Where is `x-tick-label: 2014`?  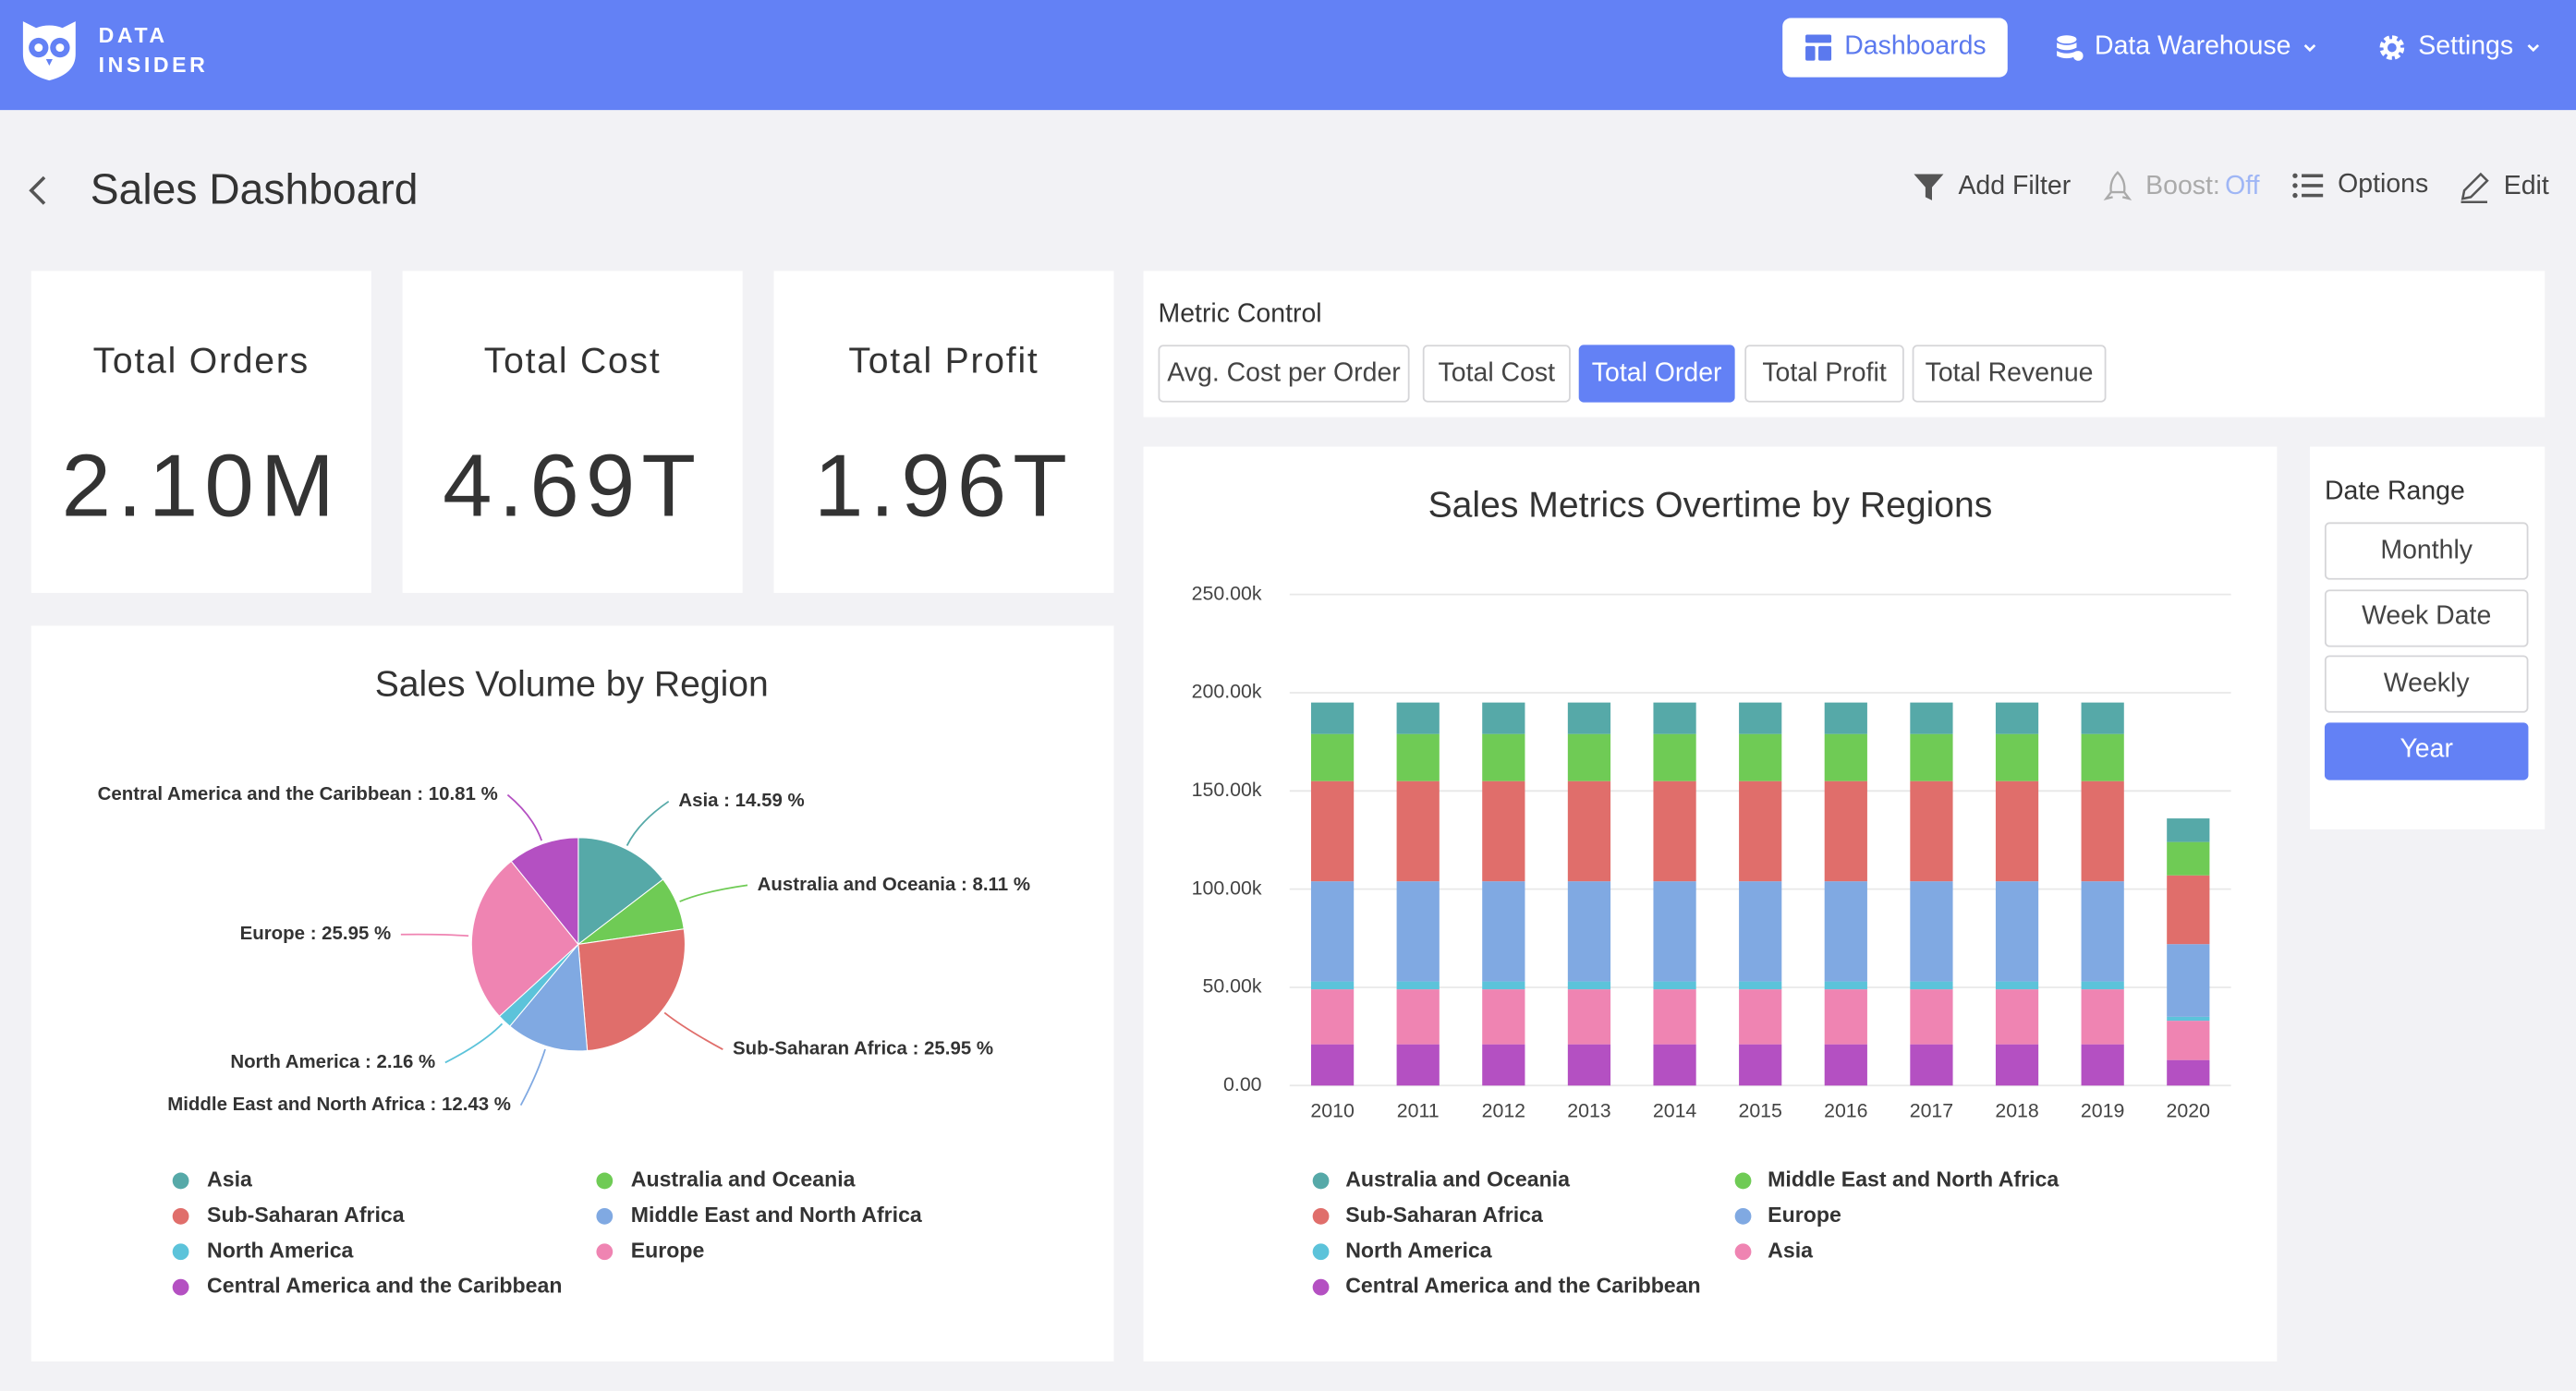 x-tick-label: 2014 is located at coordinates (1675, 1110).